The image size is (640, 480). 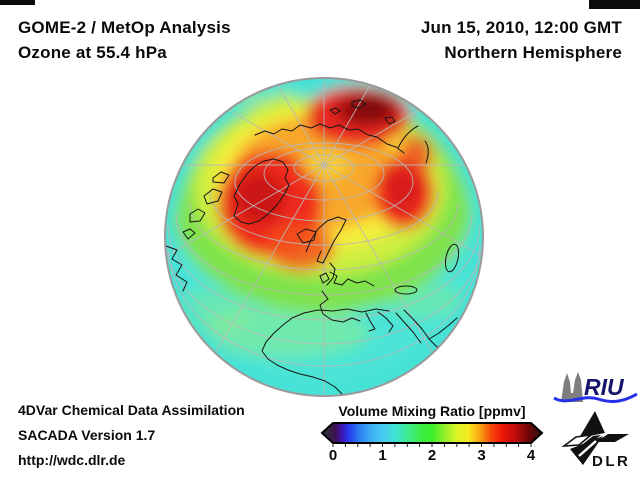 What do you see at coordinates (432, 411) in the screenshot?
I see `colorbar-title: Volume Mixing Ratio [ppmv]` at bounding box center [432, 411].